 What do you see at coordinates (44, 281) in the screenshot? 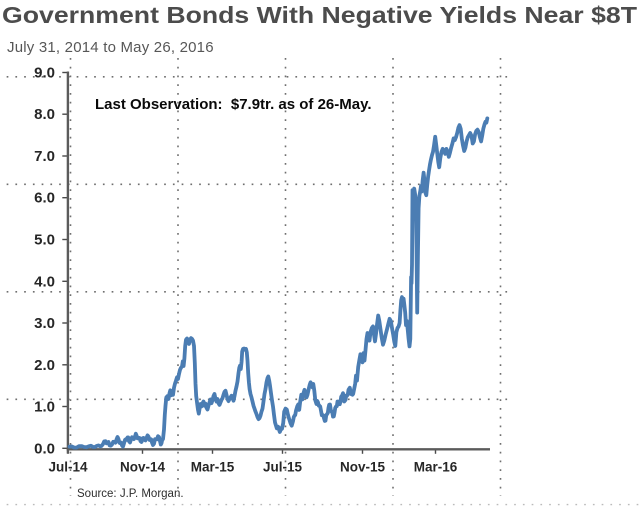
I see `svg-text: 4.0` at bounding box center [44, 281].